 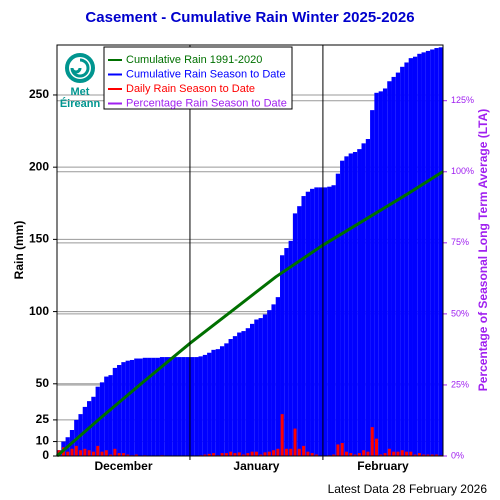 What do you see at coordinates (19, 250) in the screenshot?
I see `y-axis-label: Rain (mm)` at bounding box center [19, 250].